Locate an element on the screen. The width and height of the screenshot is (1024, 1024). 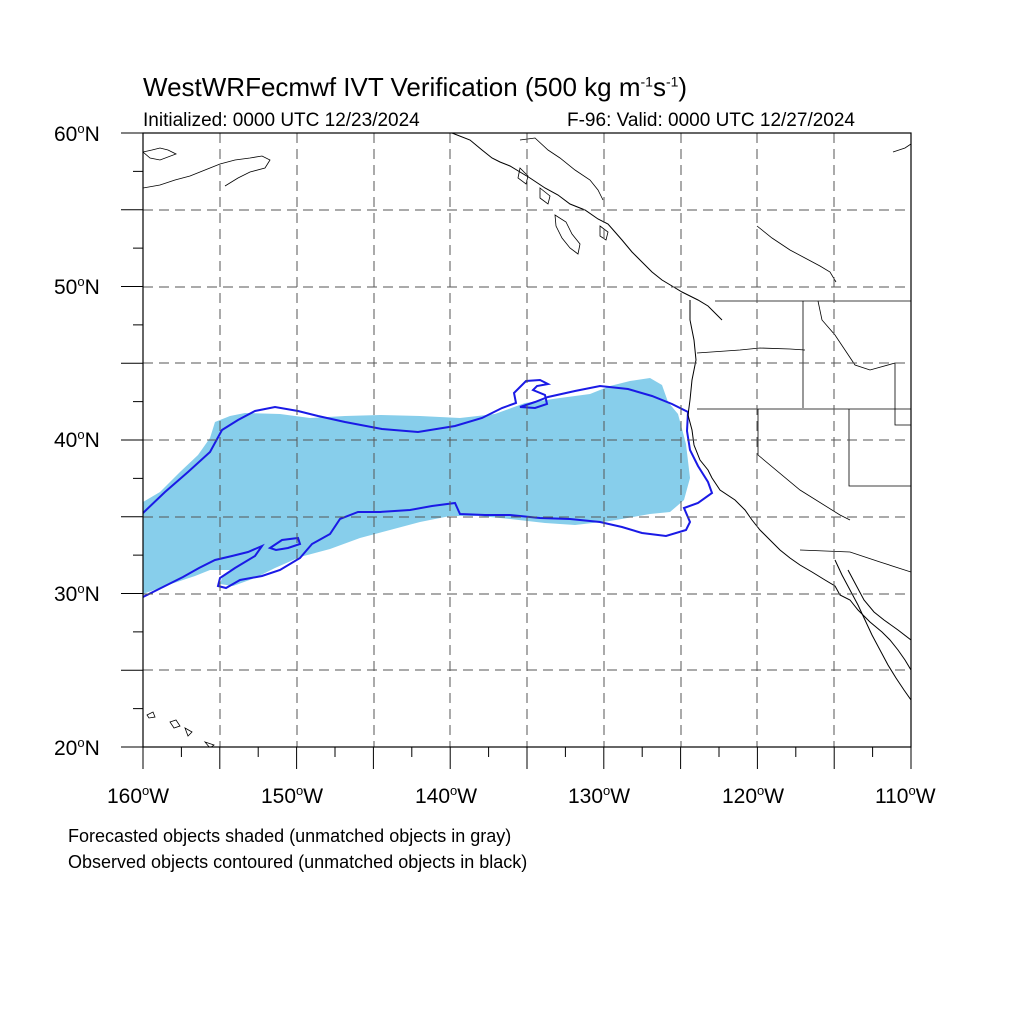
lat-label-20: 20oN is located at coordinates (77, 747).